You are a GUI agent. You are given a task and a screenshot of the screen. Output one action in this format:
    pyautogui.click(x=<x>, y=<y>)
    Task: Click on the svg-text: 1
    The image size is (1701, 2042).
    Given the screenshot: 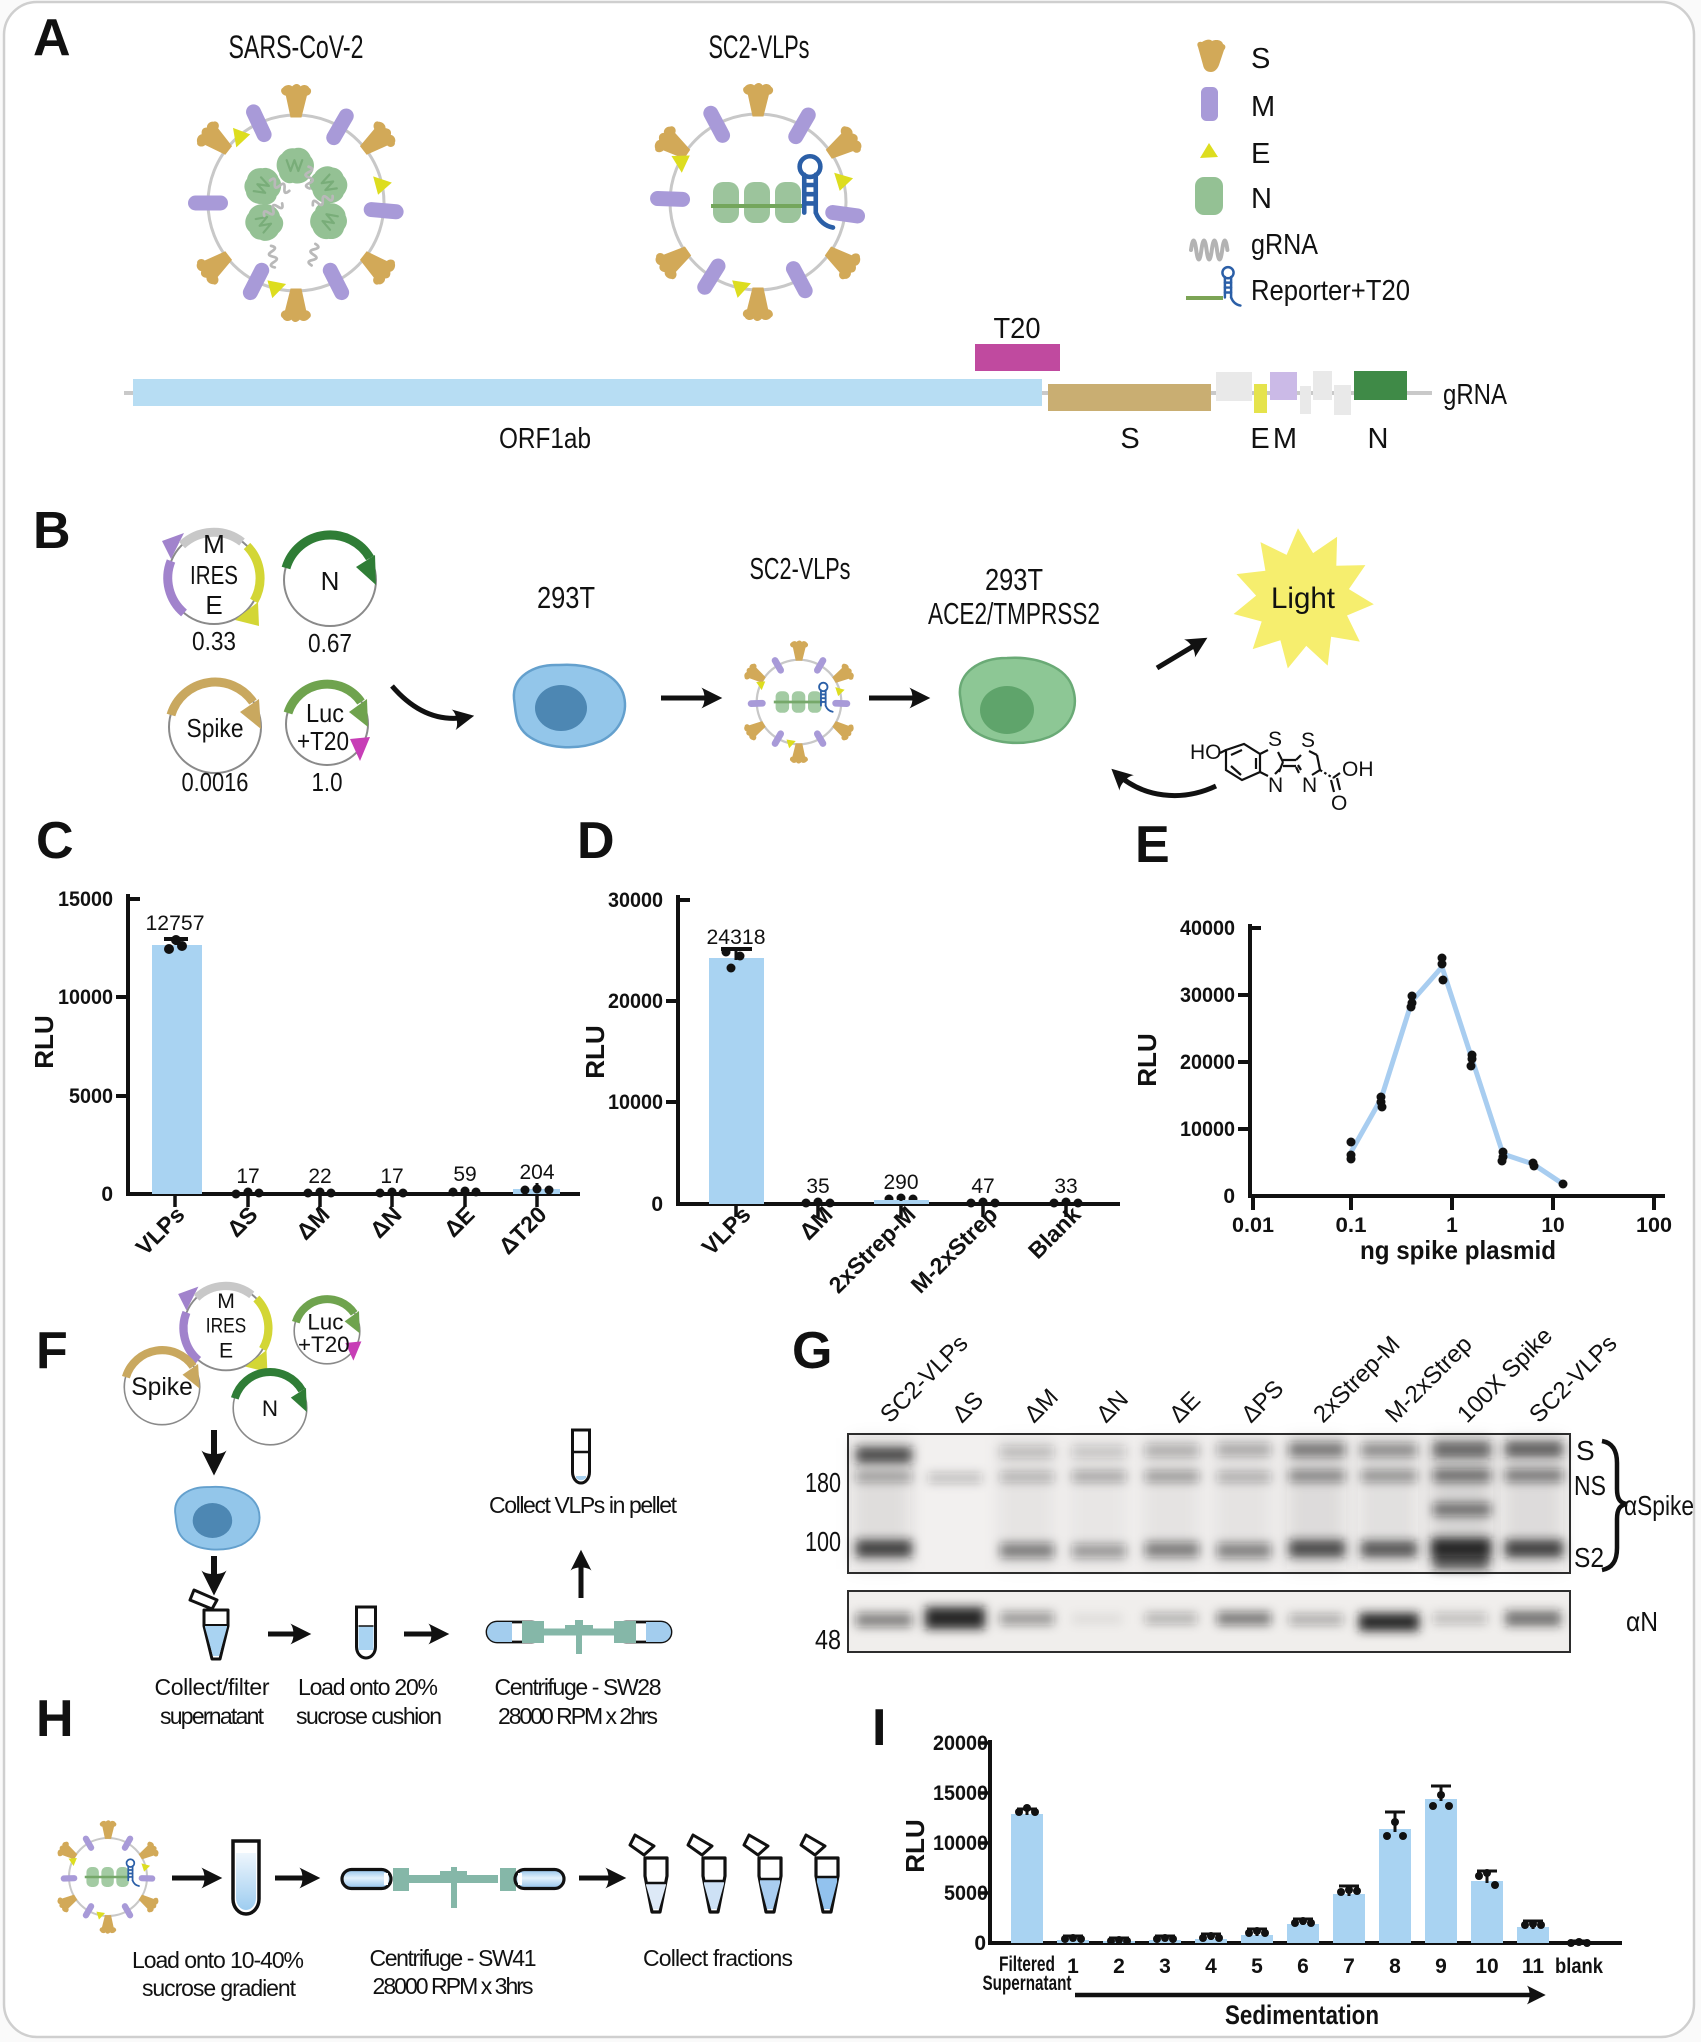 What is the action you would take?
    pyautogui.click(x=1452, y=1225)
    